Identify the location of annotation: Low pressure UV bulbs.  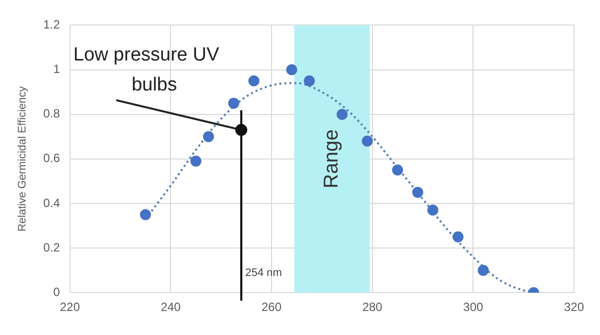
(146, 70).